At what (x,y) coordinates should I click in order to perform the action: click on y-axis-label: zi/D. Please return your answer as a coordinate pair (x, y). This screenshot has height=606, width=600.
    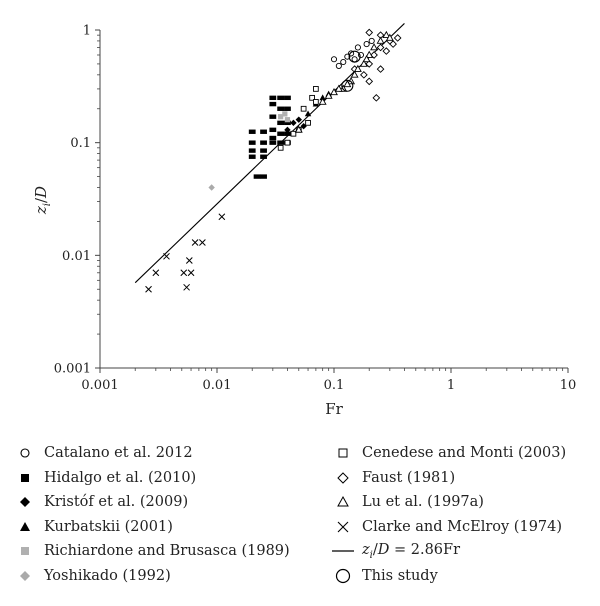
    Looking at the image, I should click on (42, 200).